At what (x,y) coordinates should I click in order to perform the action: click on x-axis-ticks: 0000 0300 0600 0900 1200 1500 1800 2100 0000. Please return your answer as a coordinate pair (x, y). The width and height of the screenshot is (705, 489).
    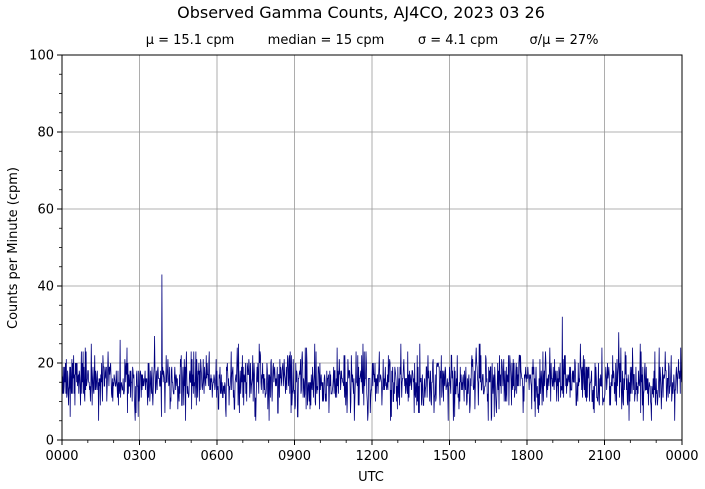
    Looking at the image, I should click on (372, 452).